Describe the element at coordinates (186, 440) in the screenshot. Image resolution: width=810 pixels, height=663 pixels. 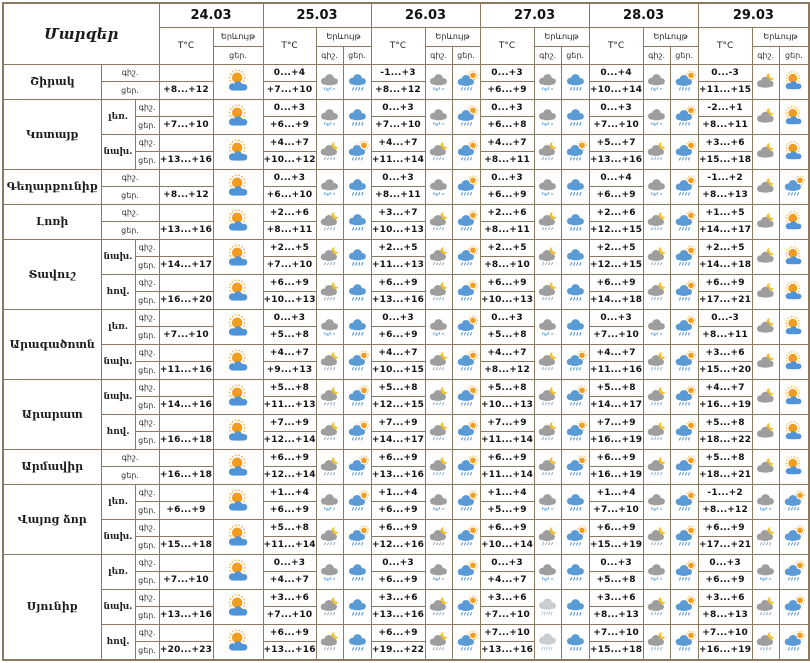
I see `temp-day: +16...+18` at that location.